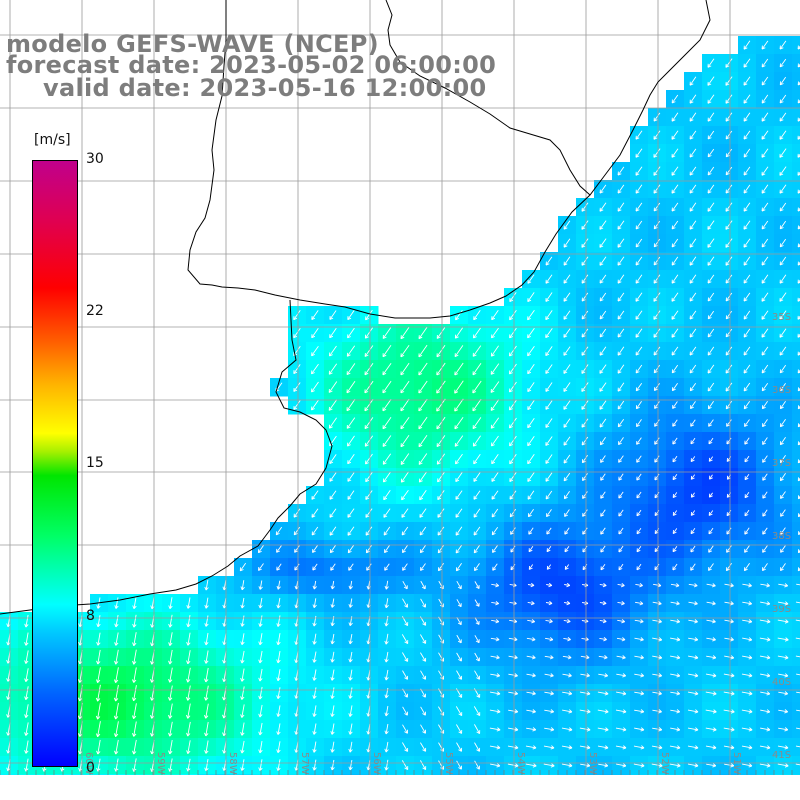 This screenshot has width=800, height=800. Describe the element at coordinates (88, 763) in the screenshot. I see `longitude-label: 60W` at that location.